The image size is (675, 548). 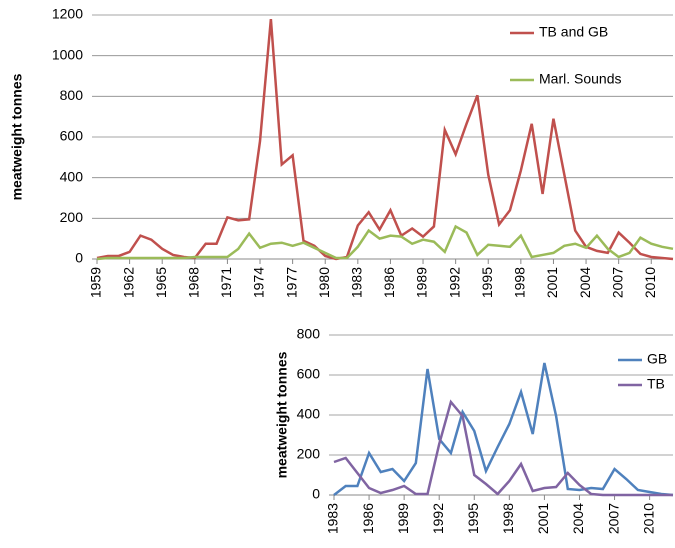 I want to click on x-tick-label: 1965, so click(x=161, y=282).